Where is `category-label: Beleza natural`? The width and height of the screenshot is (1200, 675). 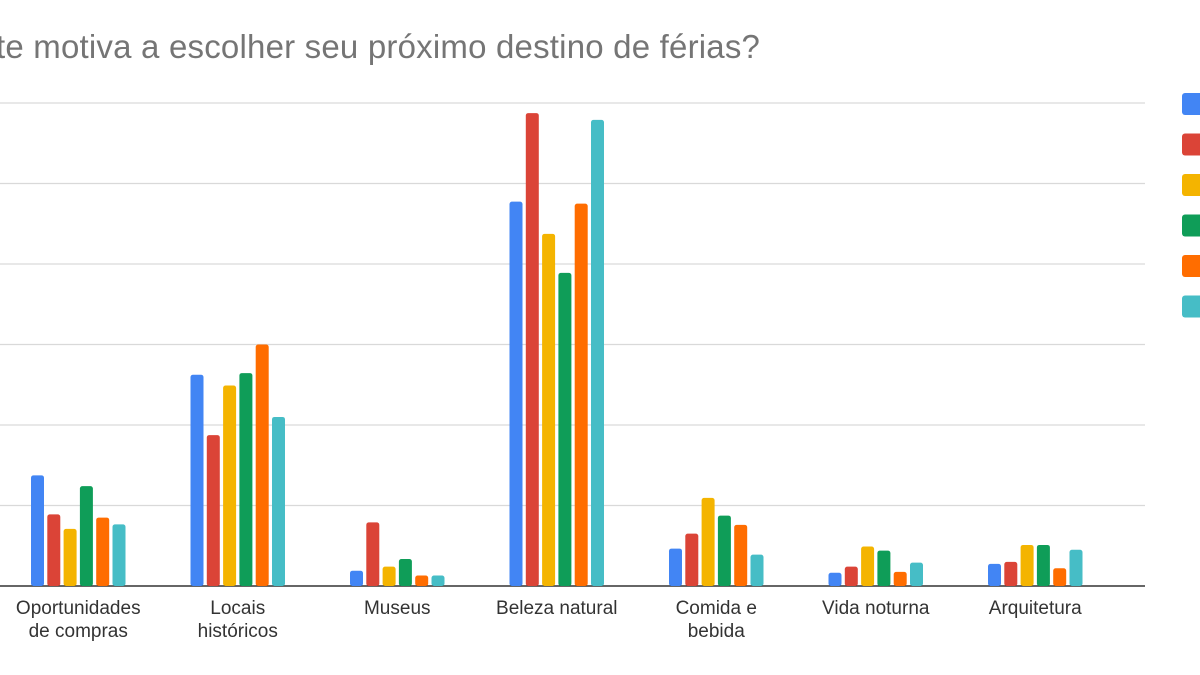
category-label: Beleza natural is located at coordinates (556, 608).